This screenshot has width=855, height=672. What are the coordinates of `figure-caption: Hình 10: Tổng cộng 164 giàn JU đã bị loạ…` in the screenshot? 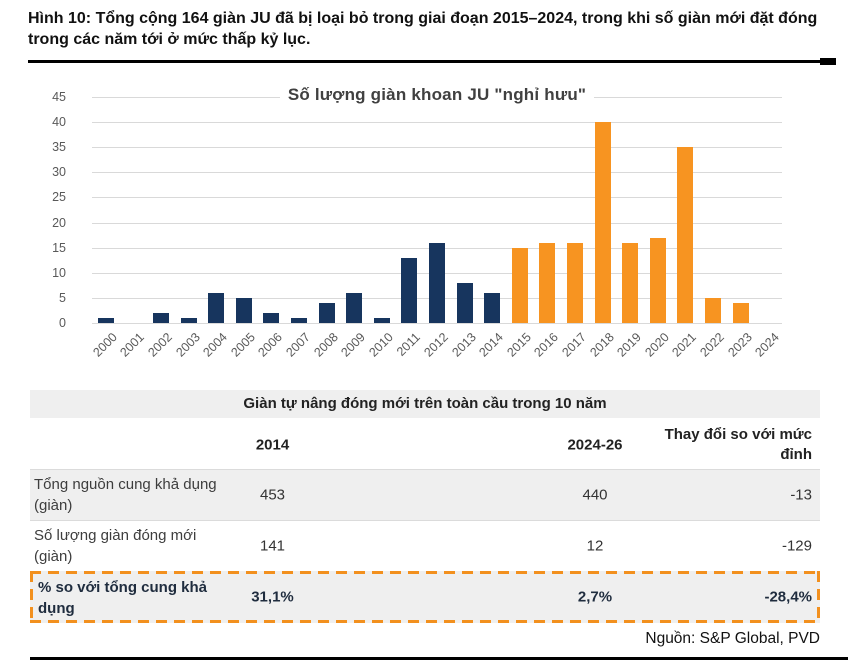 It's located at (423, 29).